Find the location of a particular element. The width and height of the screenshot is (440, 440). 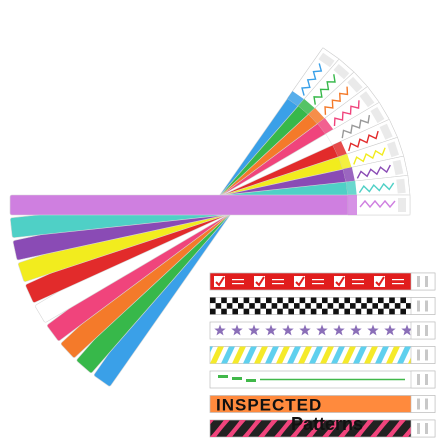

pattern-band-checkmark is located at coordinates (322, 281).